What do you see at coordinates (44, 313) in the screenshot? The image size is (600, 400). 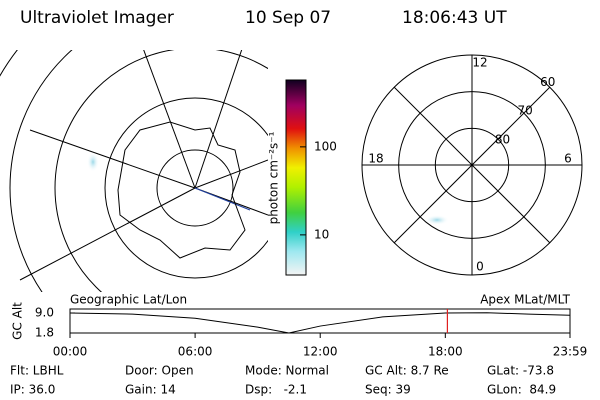 I see `y-tick-label: 9.0` at bounding box center [44, 313].